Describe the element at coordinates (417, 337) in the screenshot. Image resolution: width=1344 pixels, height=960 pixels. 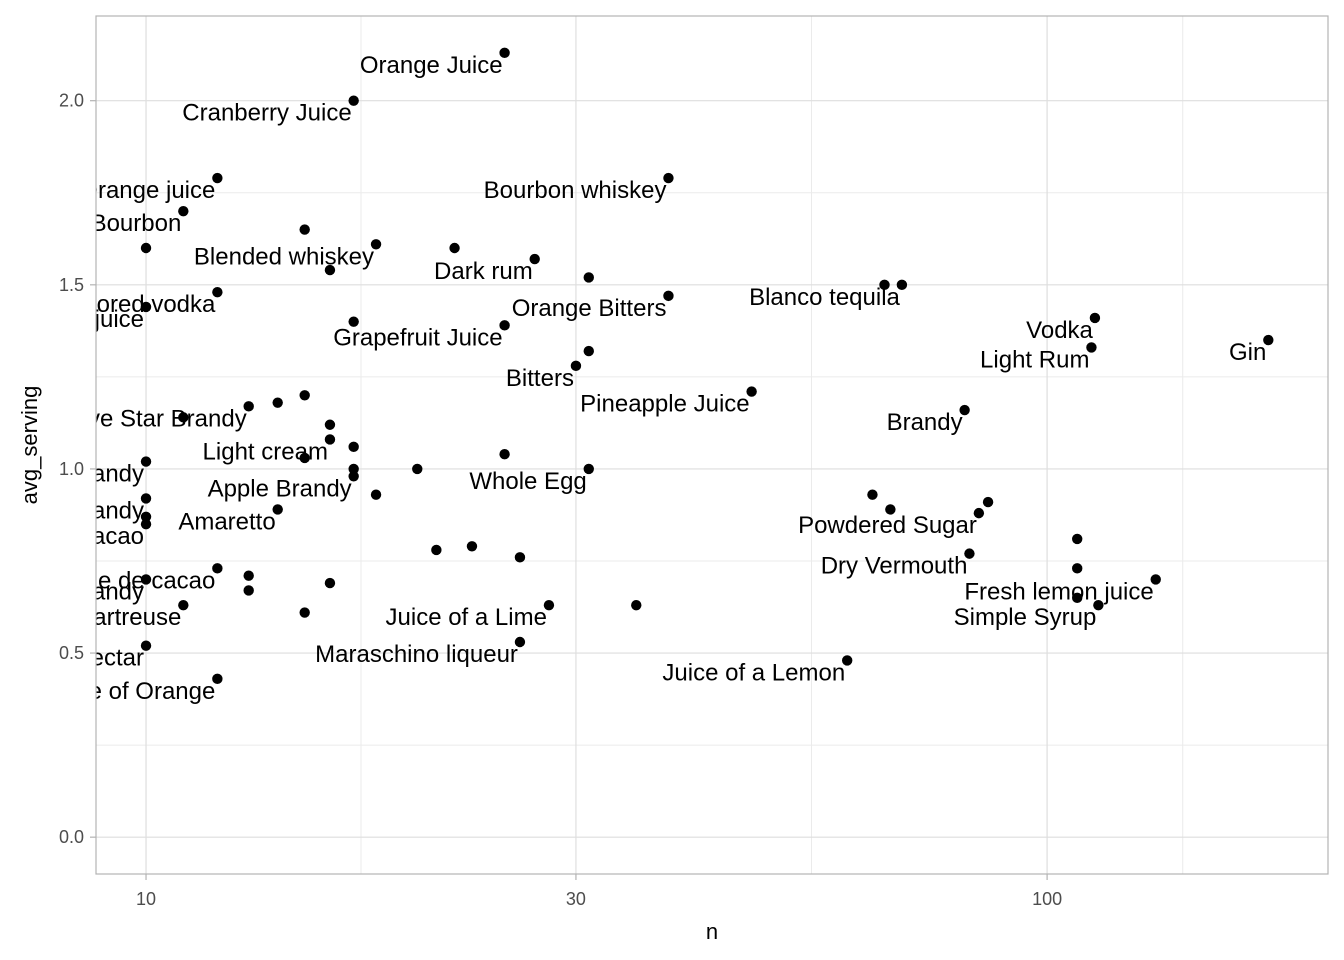
I see `point-label: Grapefruit Juice` at that location.